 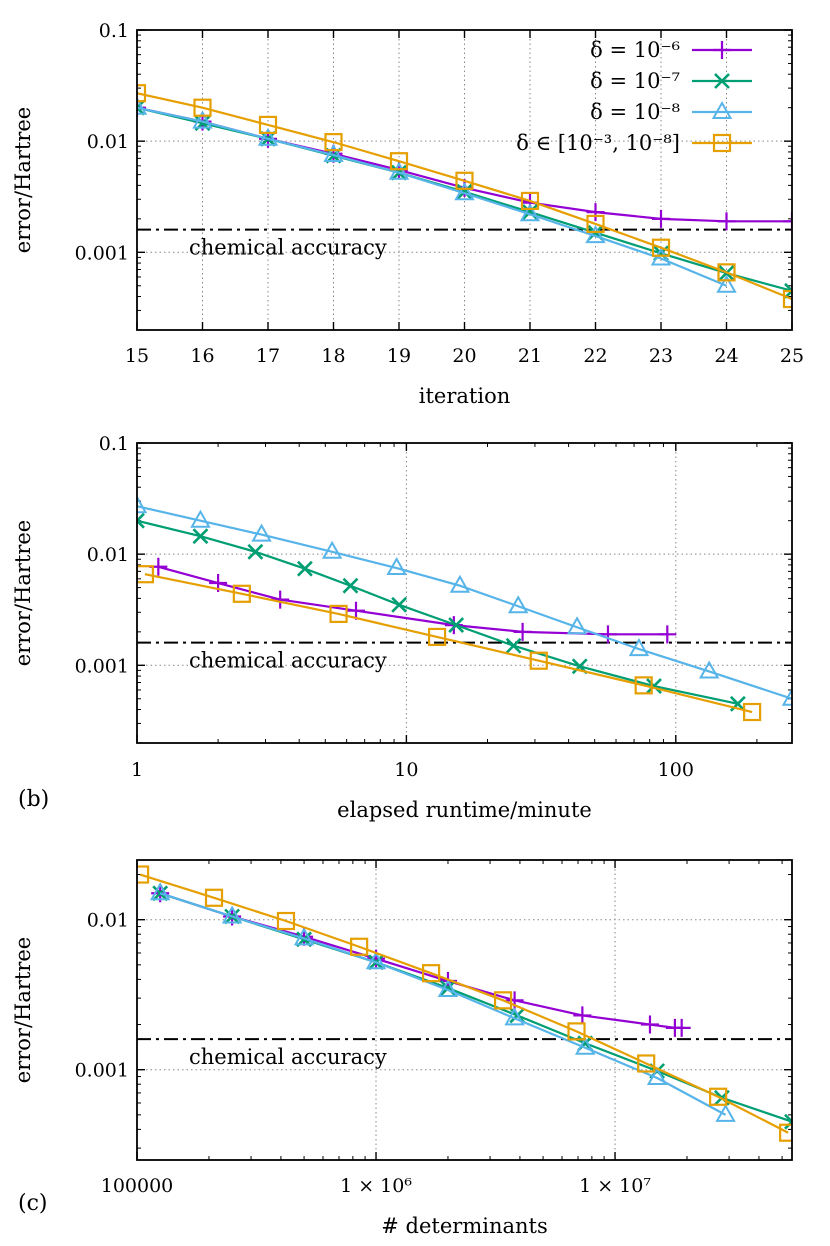 What do you see at coordinates (792, 356) in the screenshot?
I see `x-tick-label: 25` at bounding box center [792, 356].